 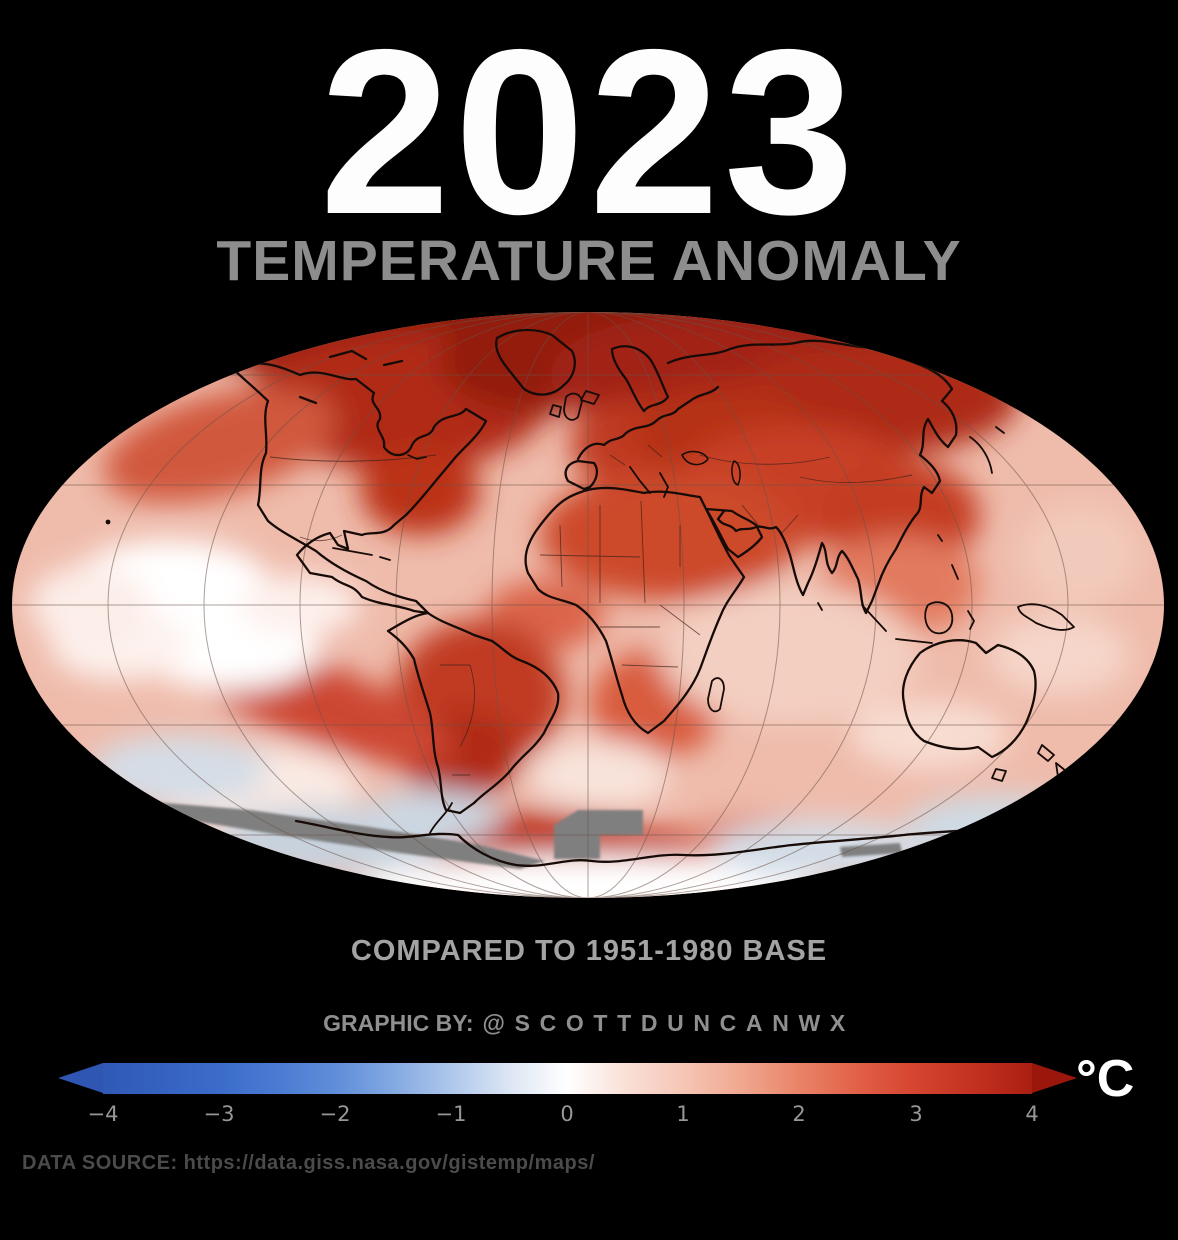 I want to click on credit-handle: @SCOTTDUNCANWX, so click(x=668, y=1023).